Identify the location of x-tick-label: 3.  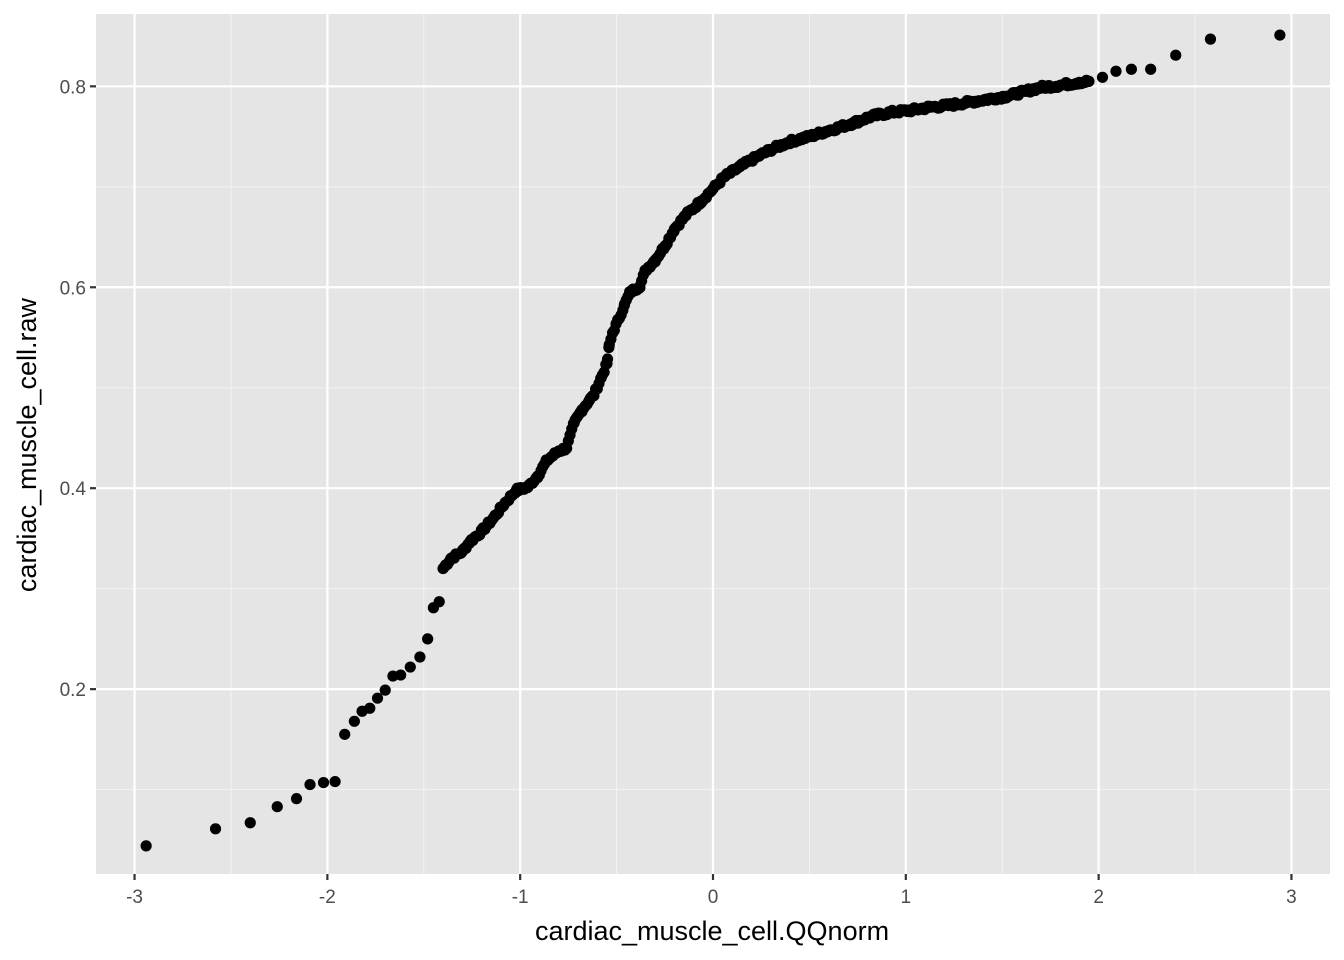
(1291, 897).